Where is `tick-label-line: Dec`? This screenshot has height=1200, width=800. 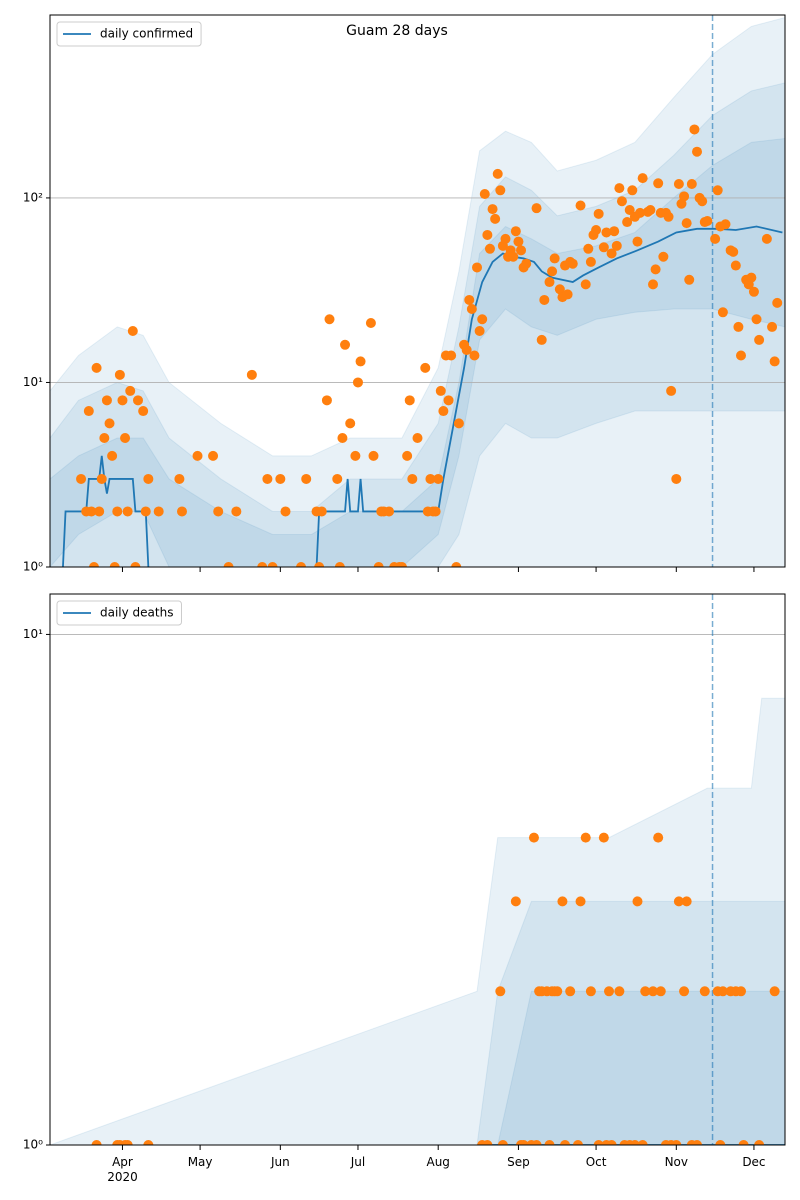
tick-label-line: Dec is located at coordinates (753, 1162).